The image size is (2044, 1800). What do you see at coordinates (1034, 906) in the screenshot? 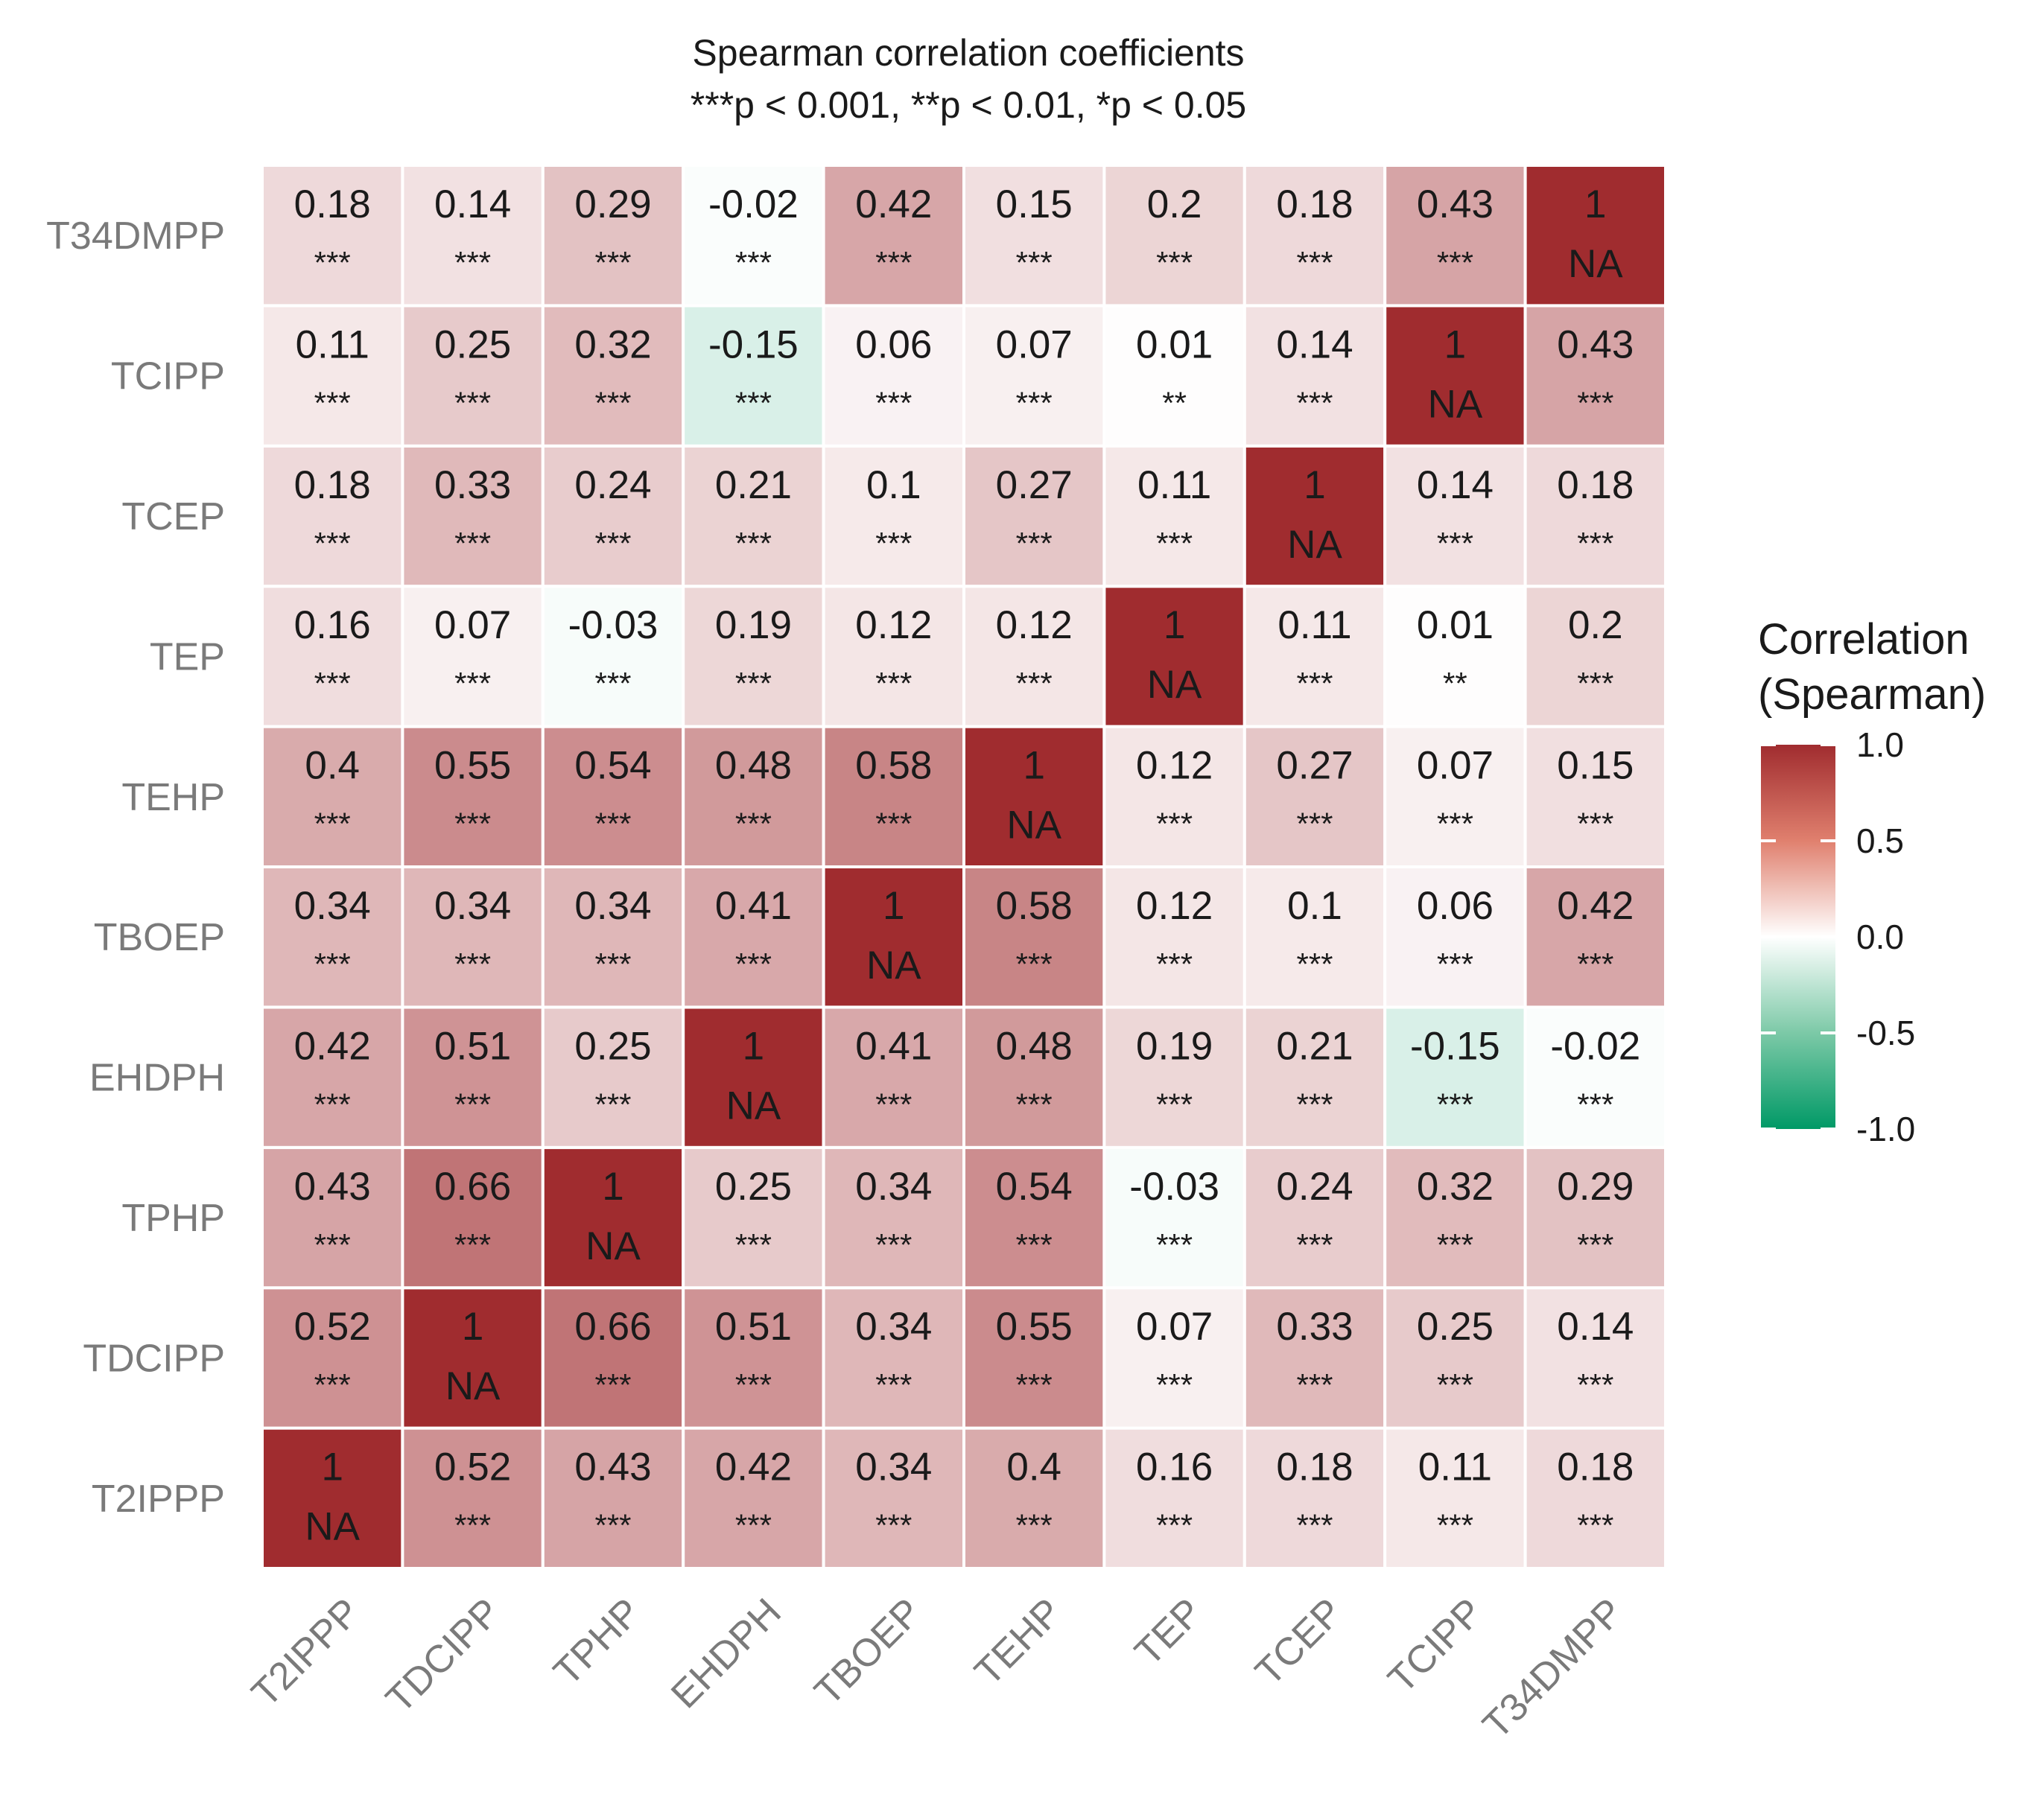
I see `cell-value-label: 0.58` at bounding box center [1034, 906].